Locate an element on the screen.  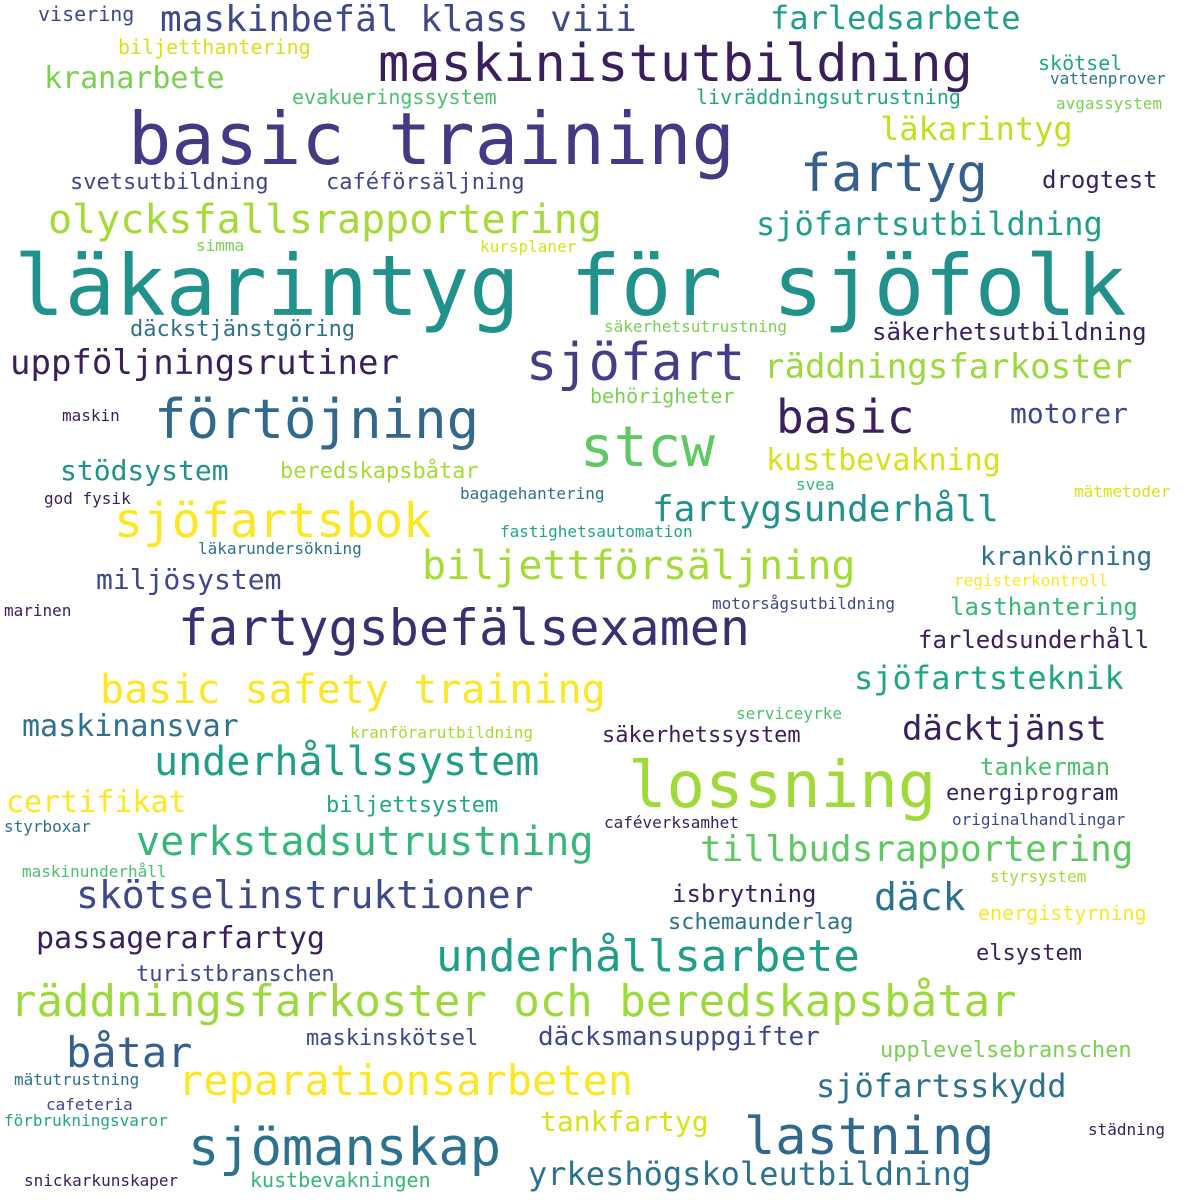
word-sjofartsteknik: sjöfartsteknik is located at coordinates (989, 678).